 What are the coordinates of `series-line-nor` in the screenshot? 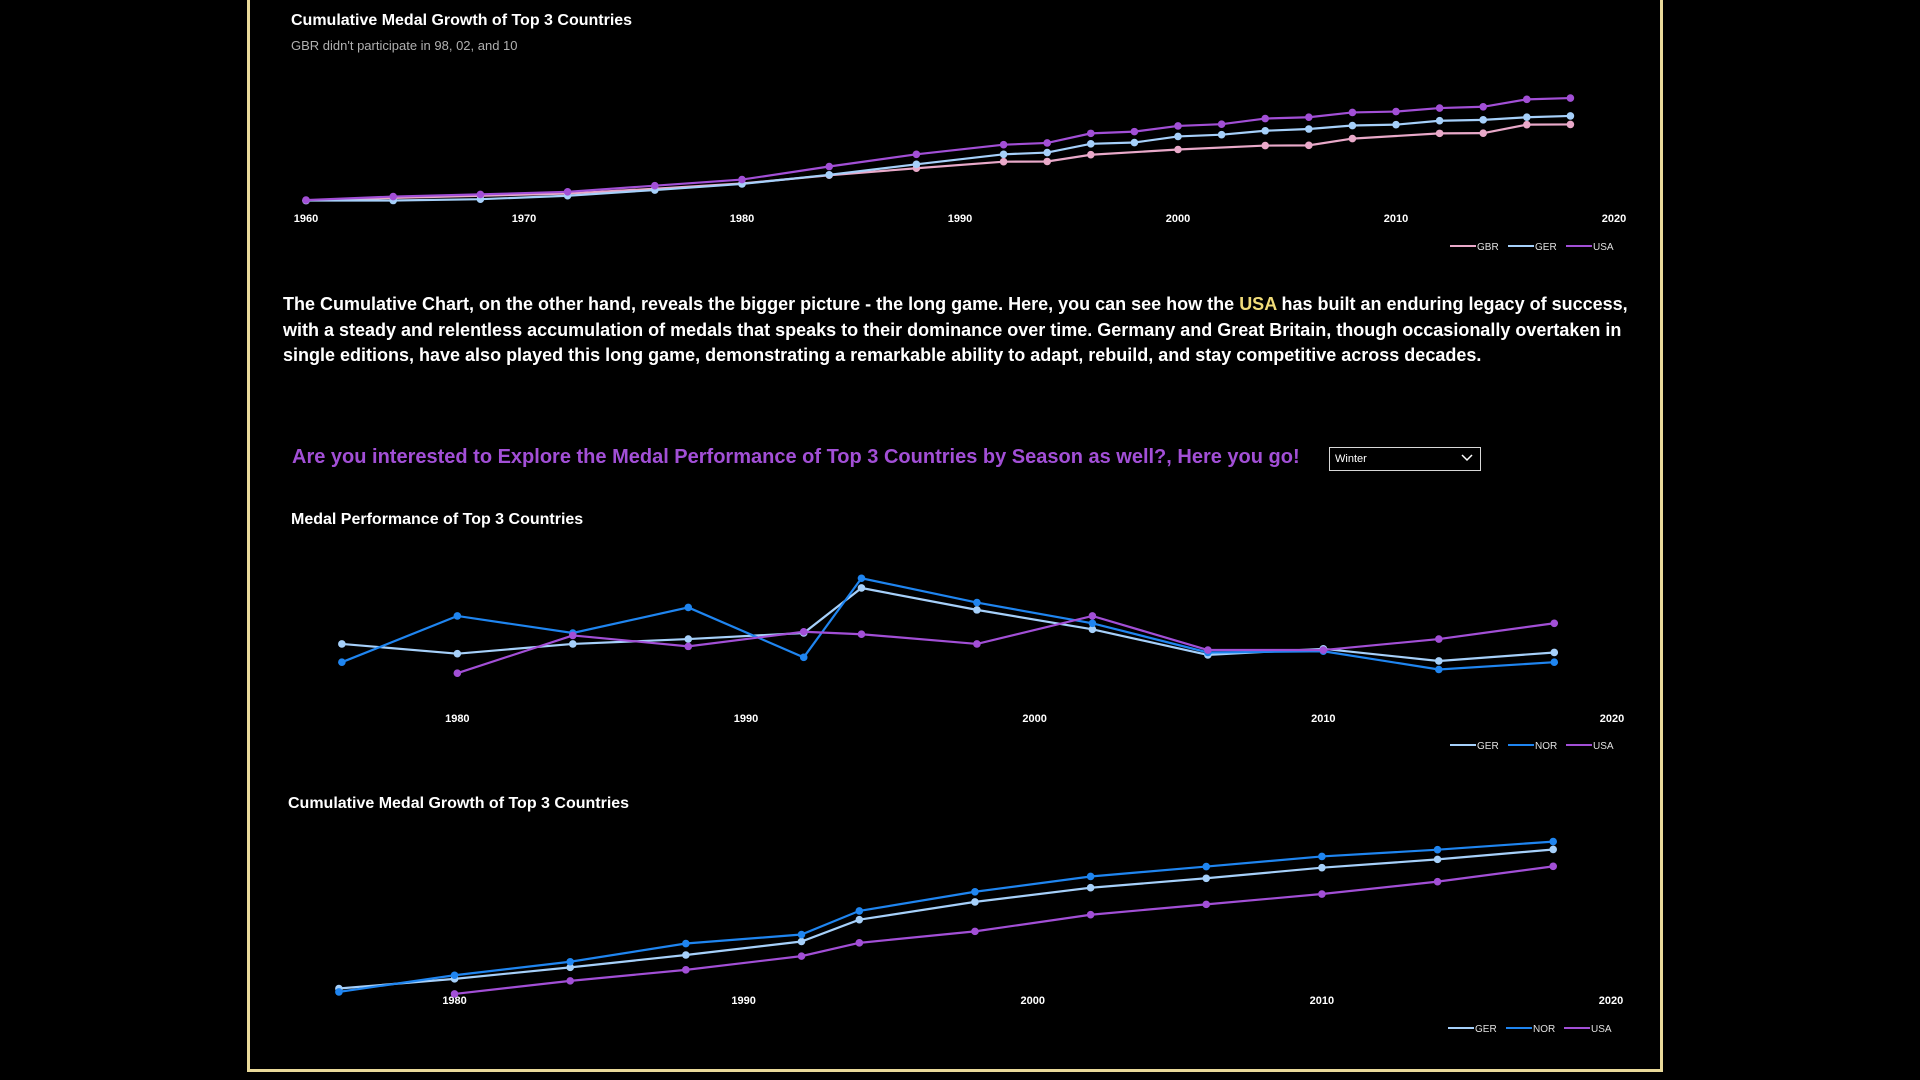 It's located at (946, 916).